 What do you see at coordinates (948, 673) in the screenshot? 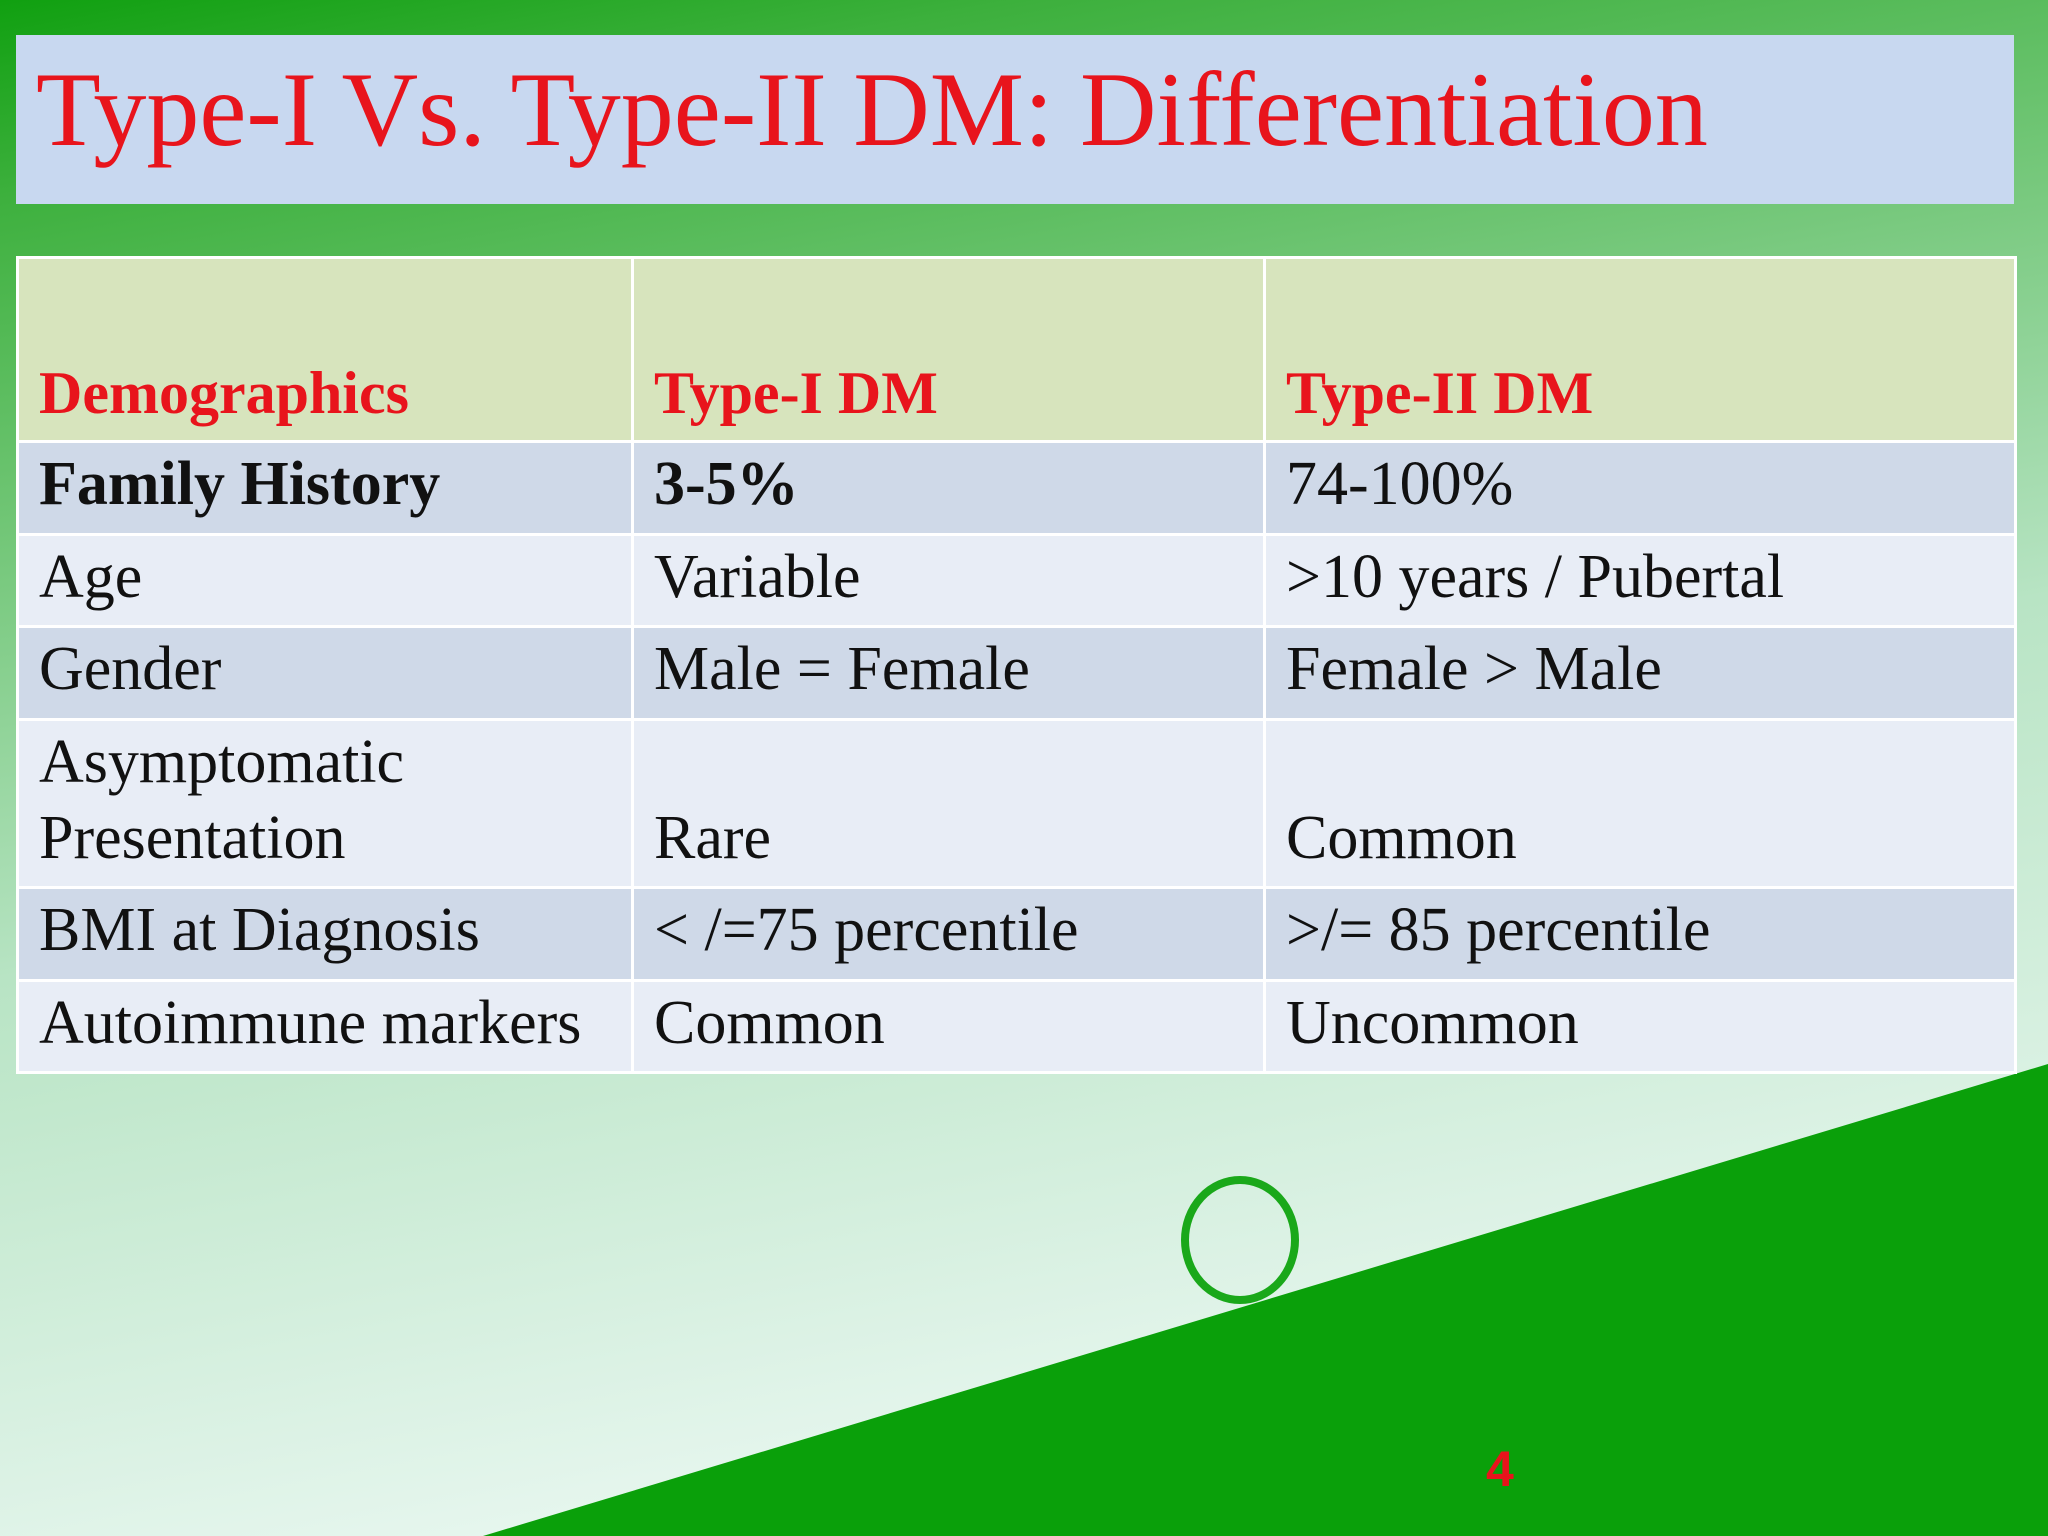
I see `table-cell: Male = Female` at bounding box center [948, 673].